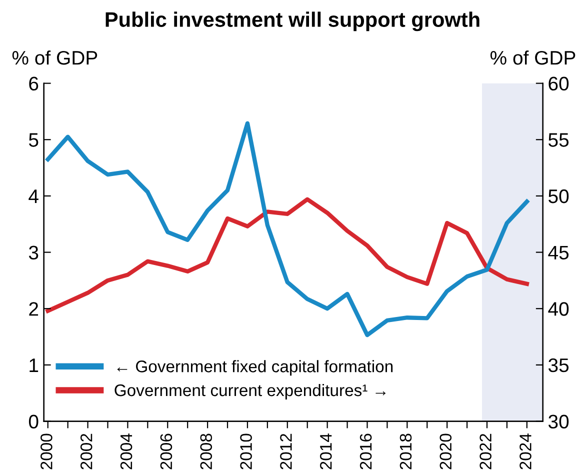  I want to click on y2-tick-label: 60, so click(558, 83).